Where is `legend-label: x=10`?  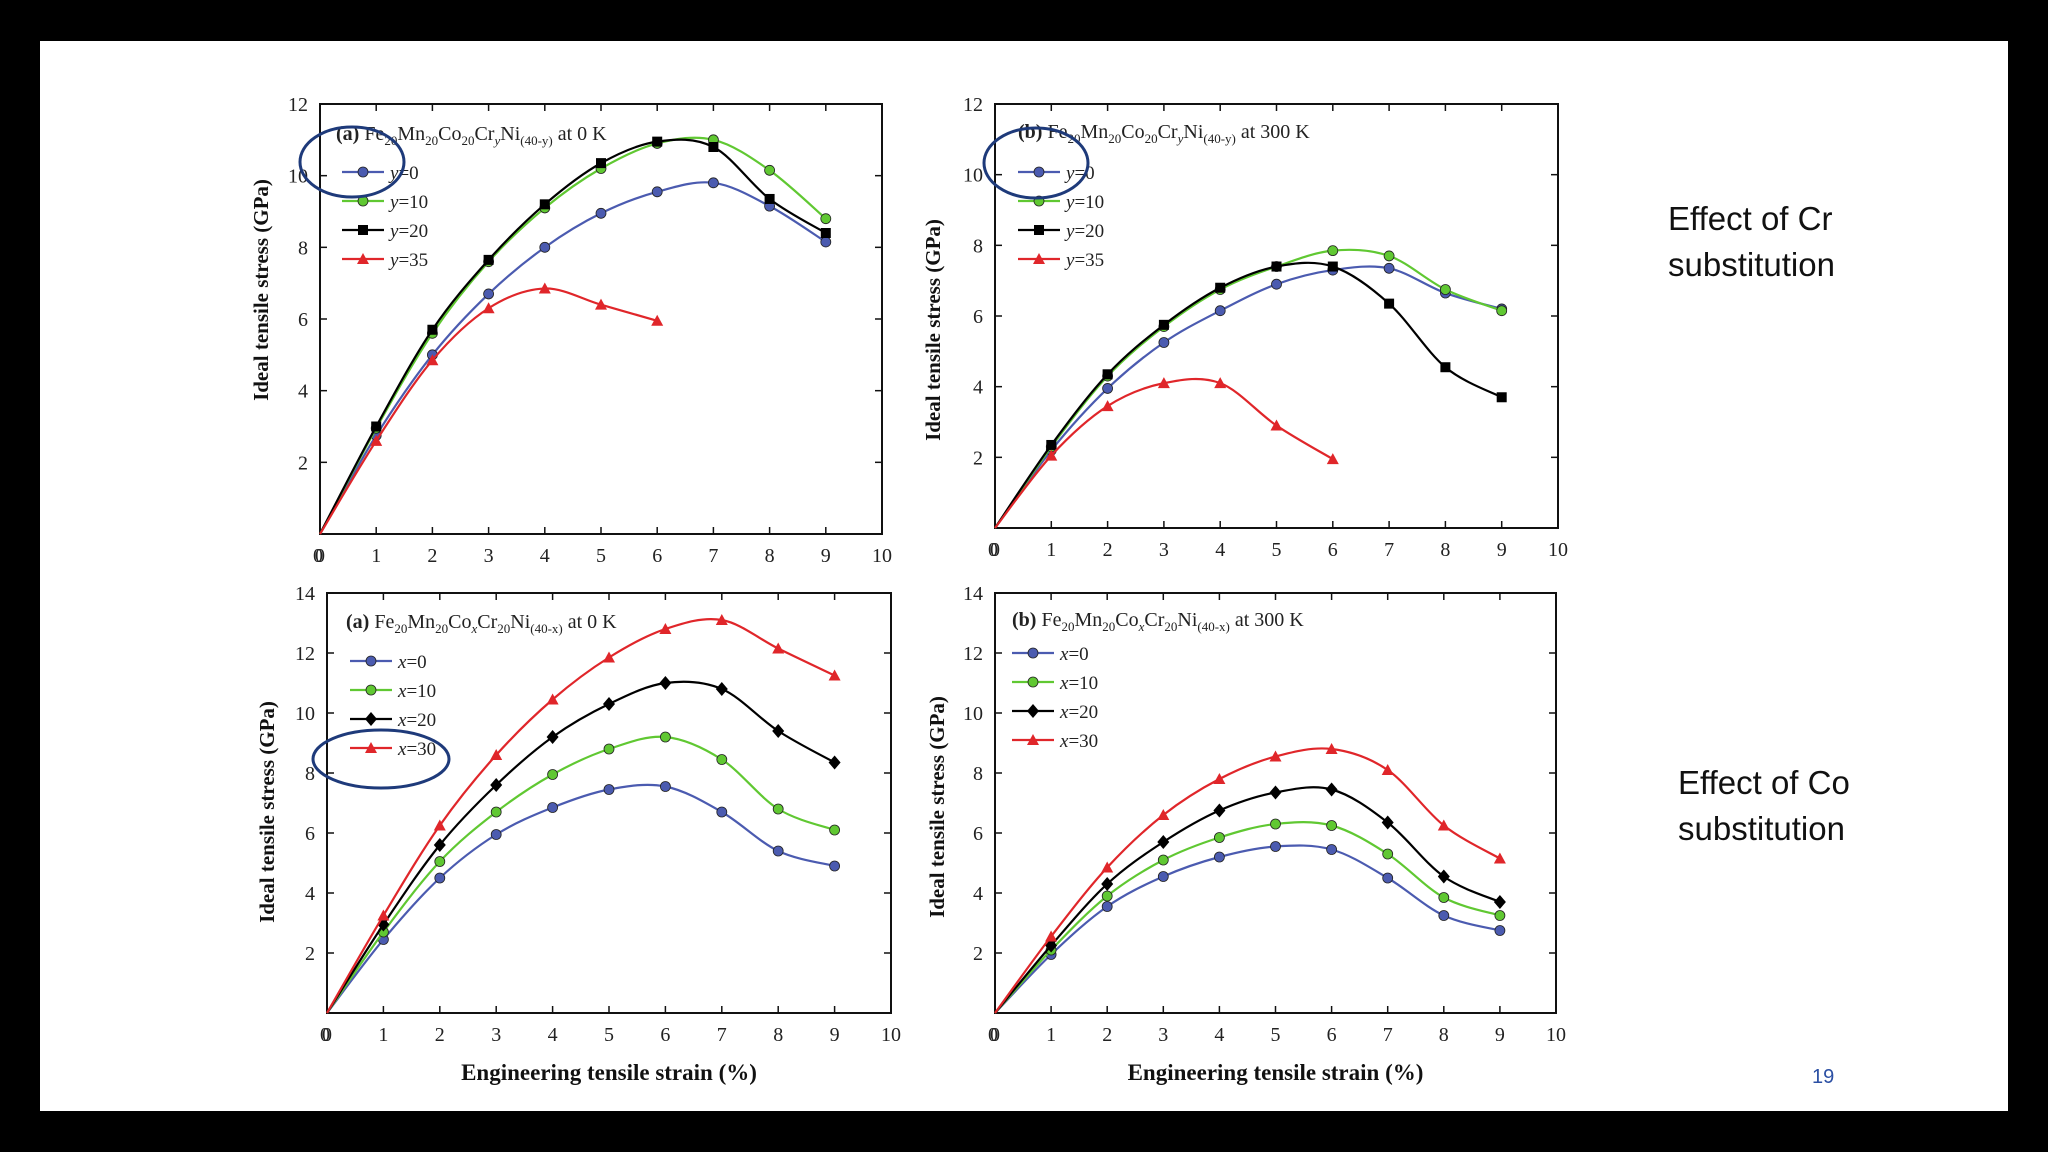
legend-label: x=10 is located at coordinates (1078, 683).